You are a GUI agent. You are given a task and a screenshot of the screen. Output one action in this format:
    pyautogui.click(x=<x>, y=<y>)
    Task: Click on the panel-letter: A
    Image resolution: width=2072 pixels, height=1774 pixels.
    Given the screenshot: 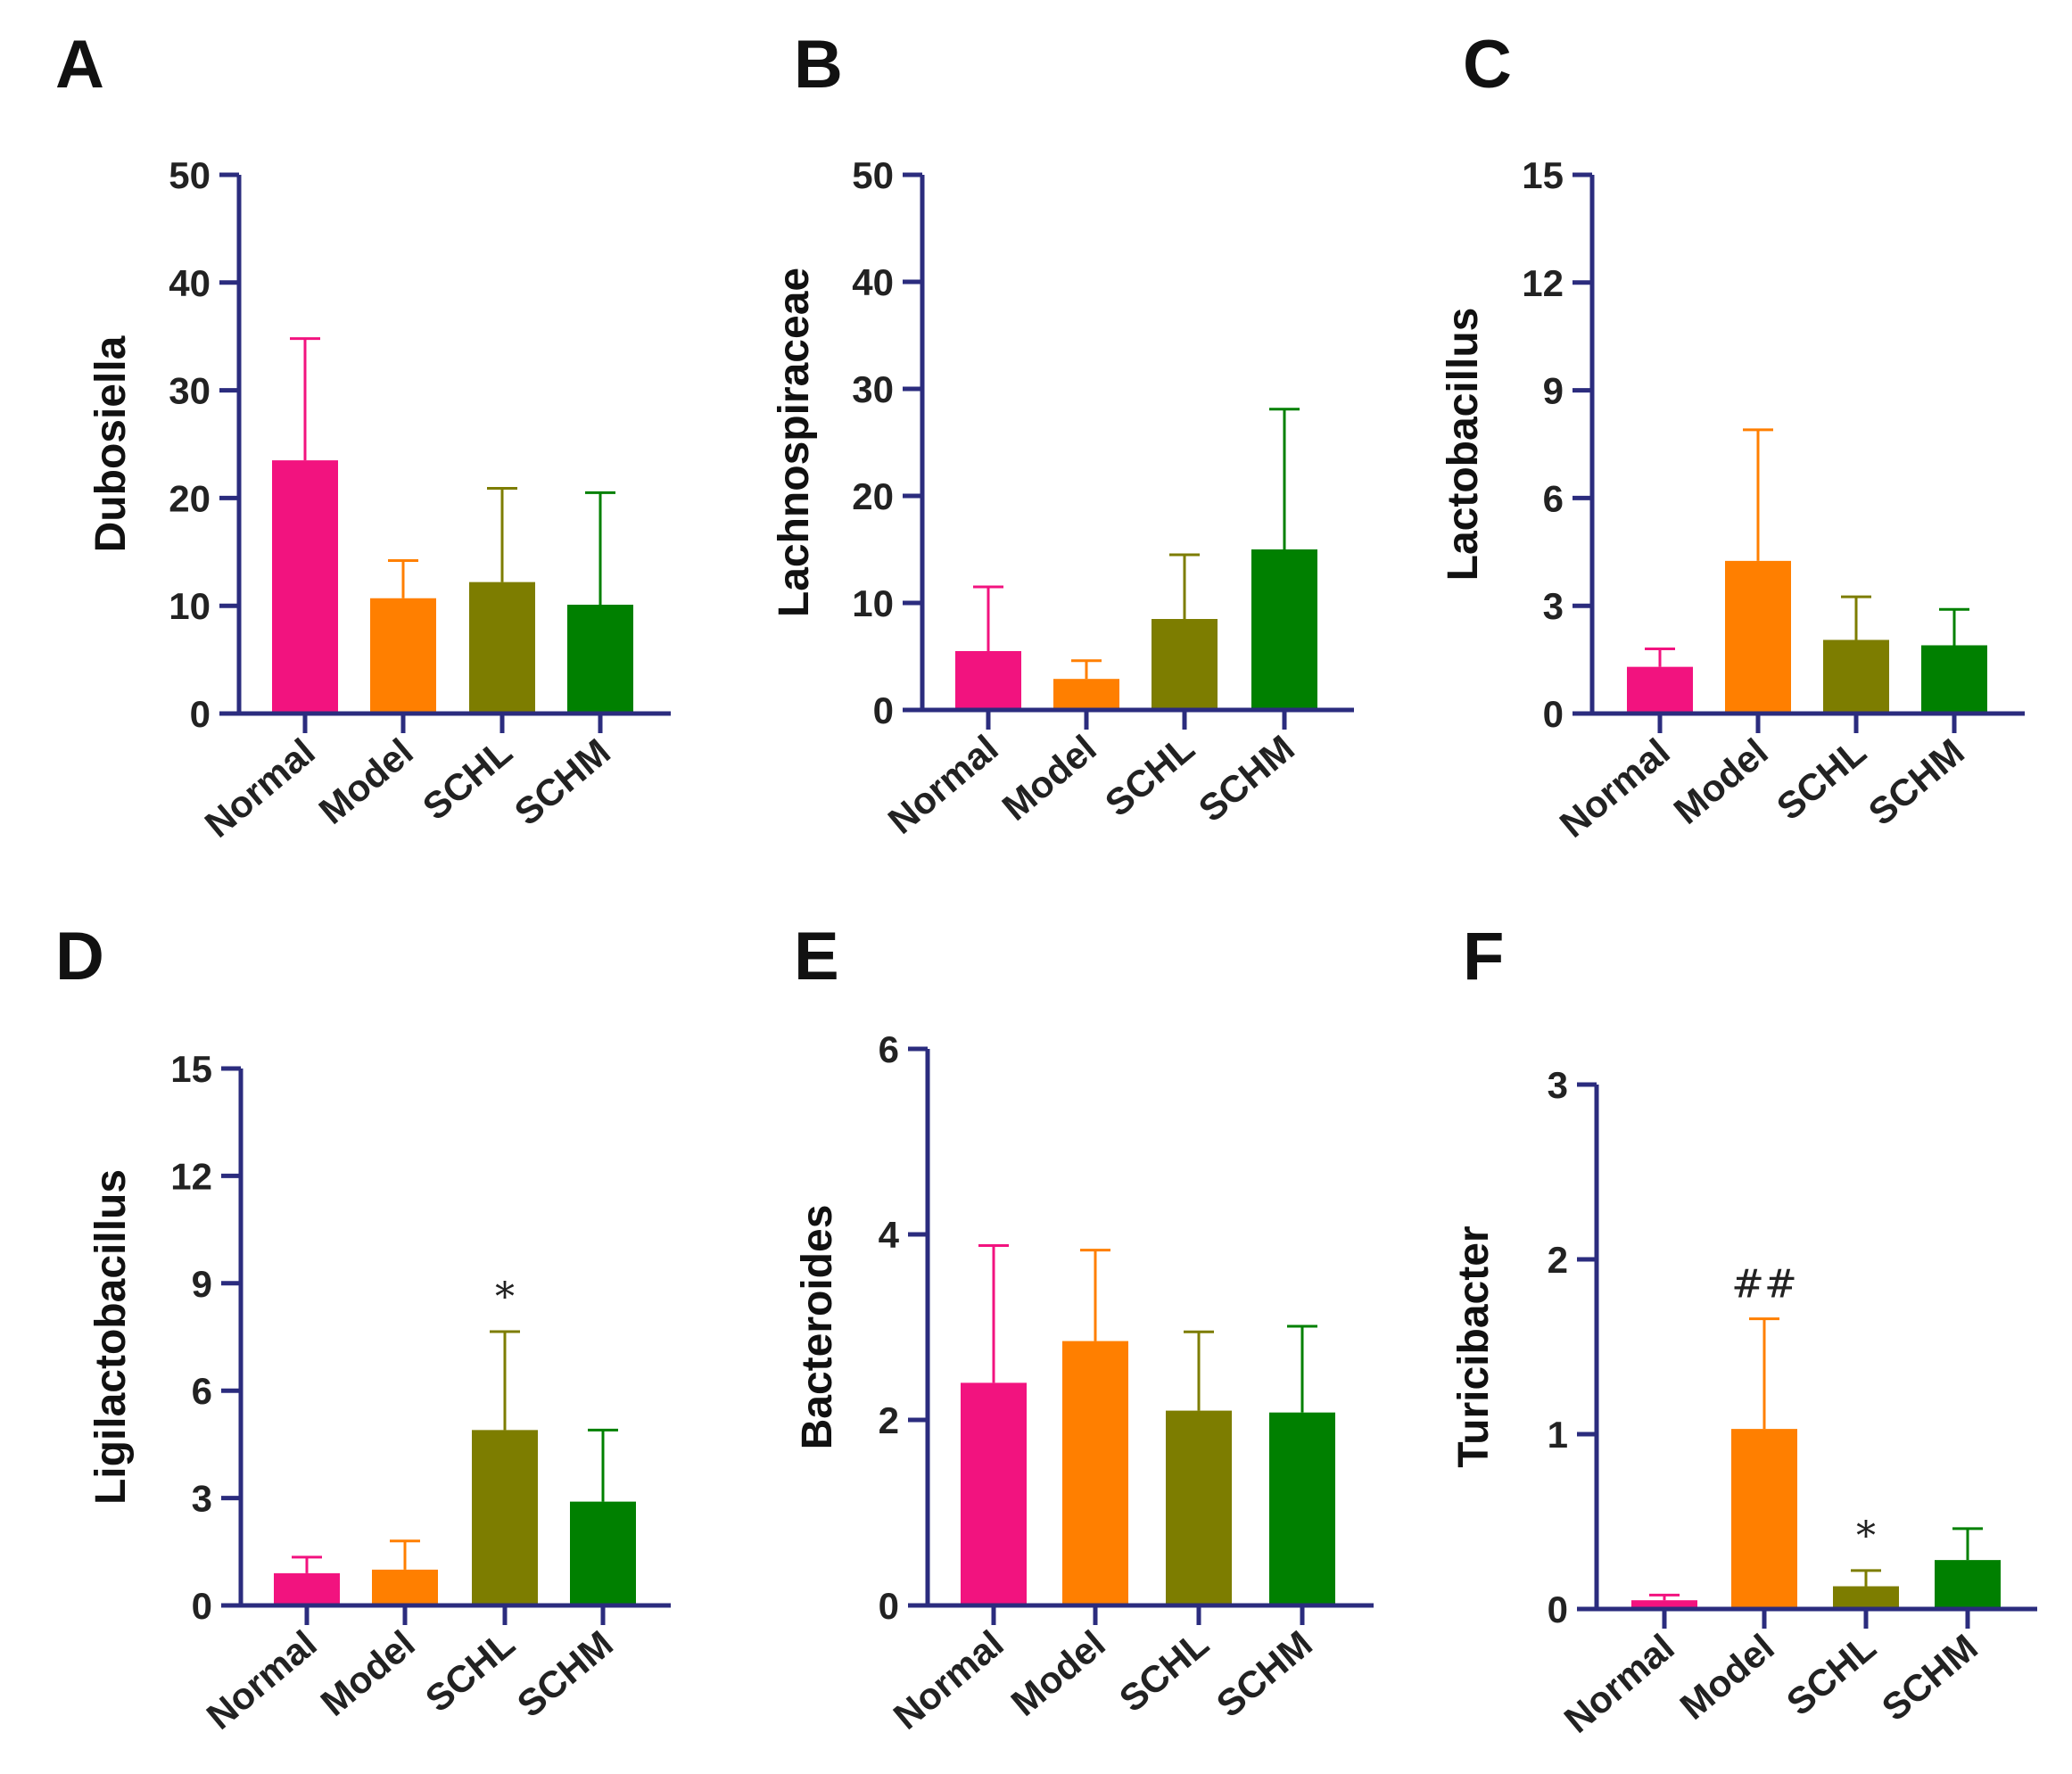 What is the action you would take?
    pyautogui.click(x=79, y=65)
    